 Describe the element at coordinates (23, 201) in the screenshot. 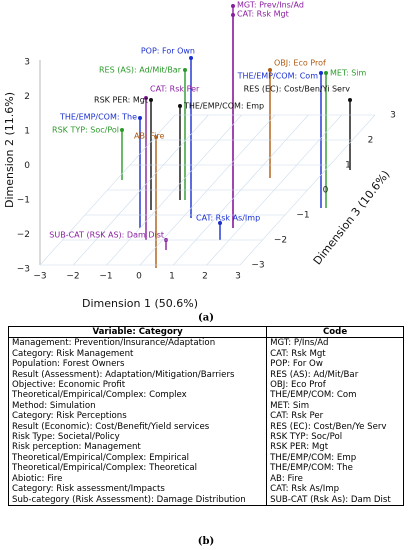

I see `y-tick-label: −1` at that location.